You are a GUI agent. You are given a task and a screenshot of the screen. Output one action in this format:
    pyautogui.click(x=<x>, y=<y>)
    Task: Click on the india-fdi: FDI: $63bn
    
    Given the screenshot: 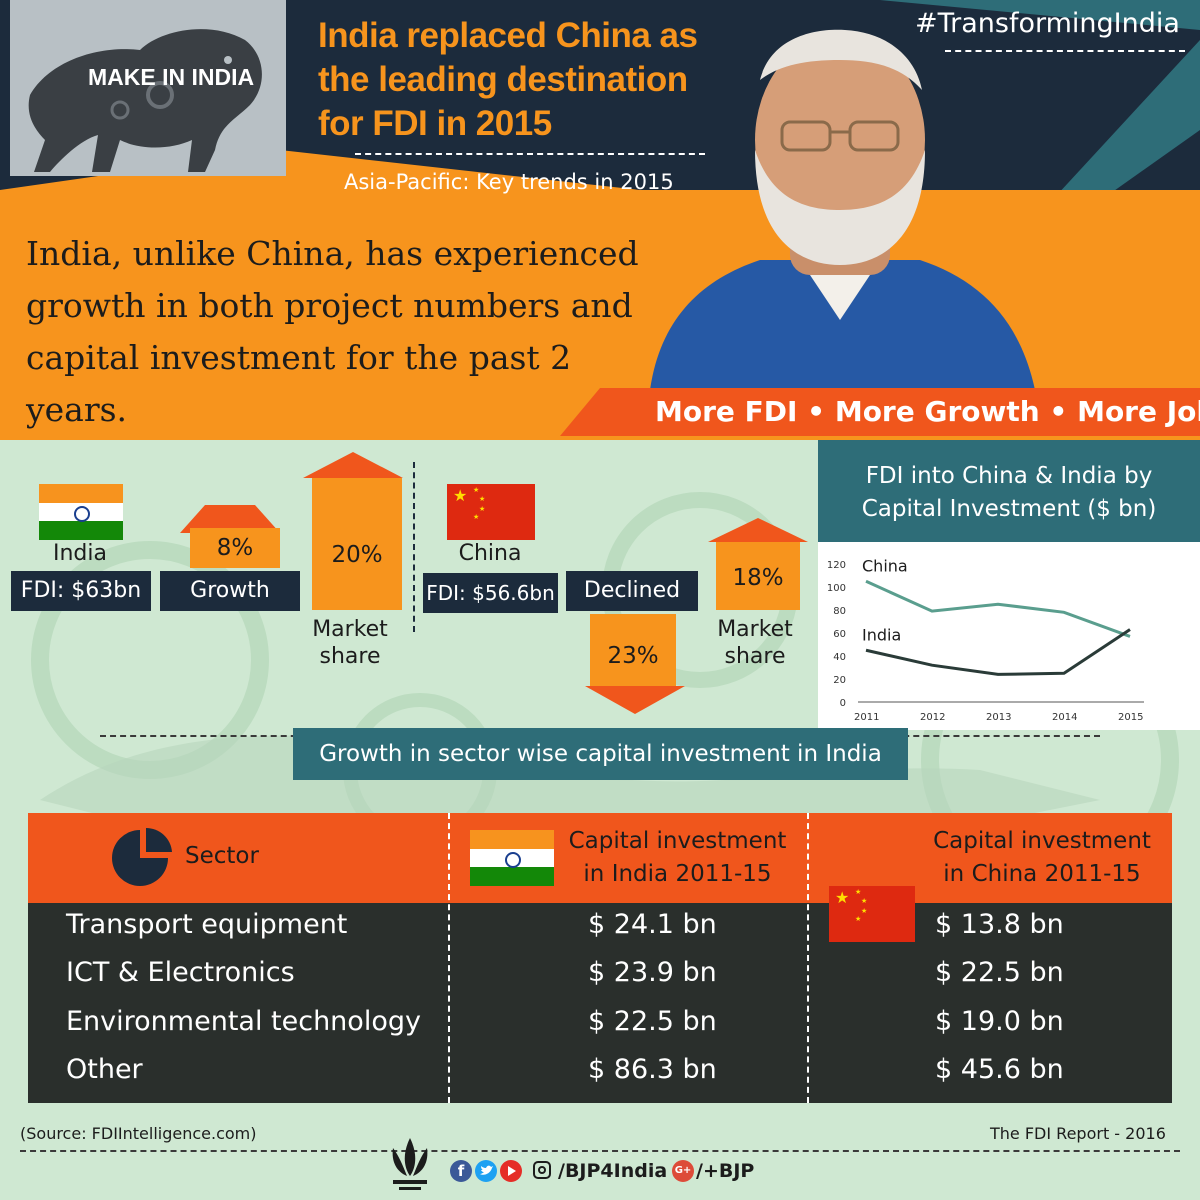 What is the action you would take?
    pyautogui.click(x=81, y=591)
    